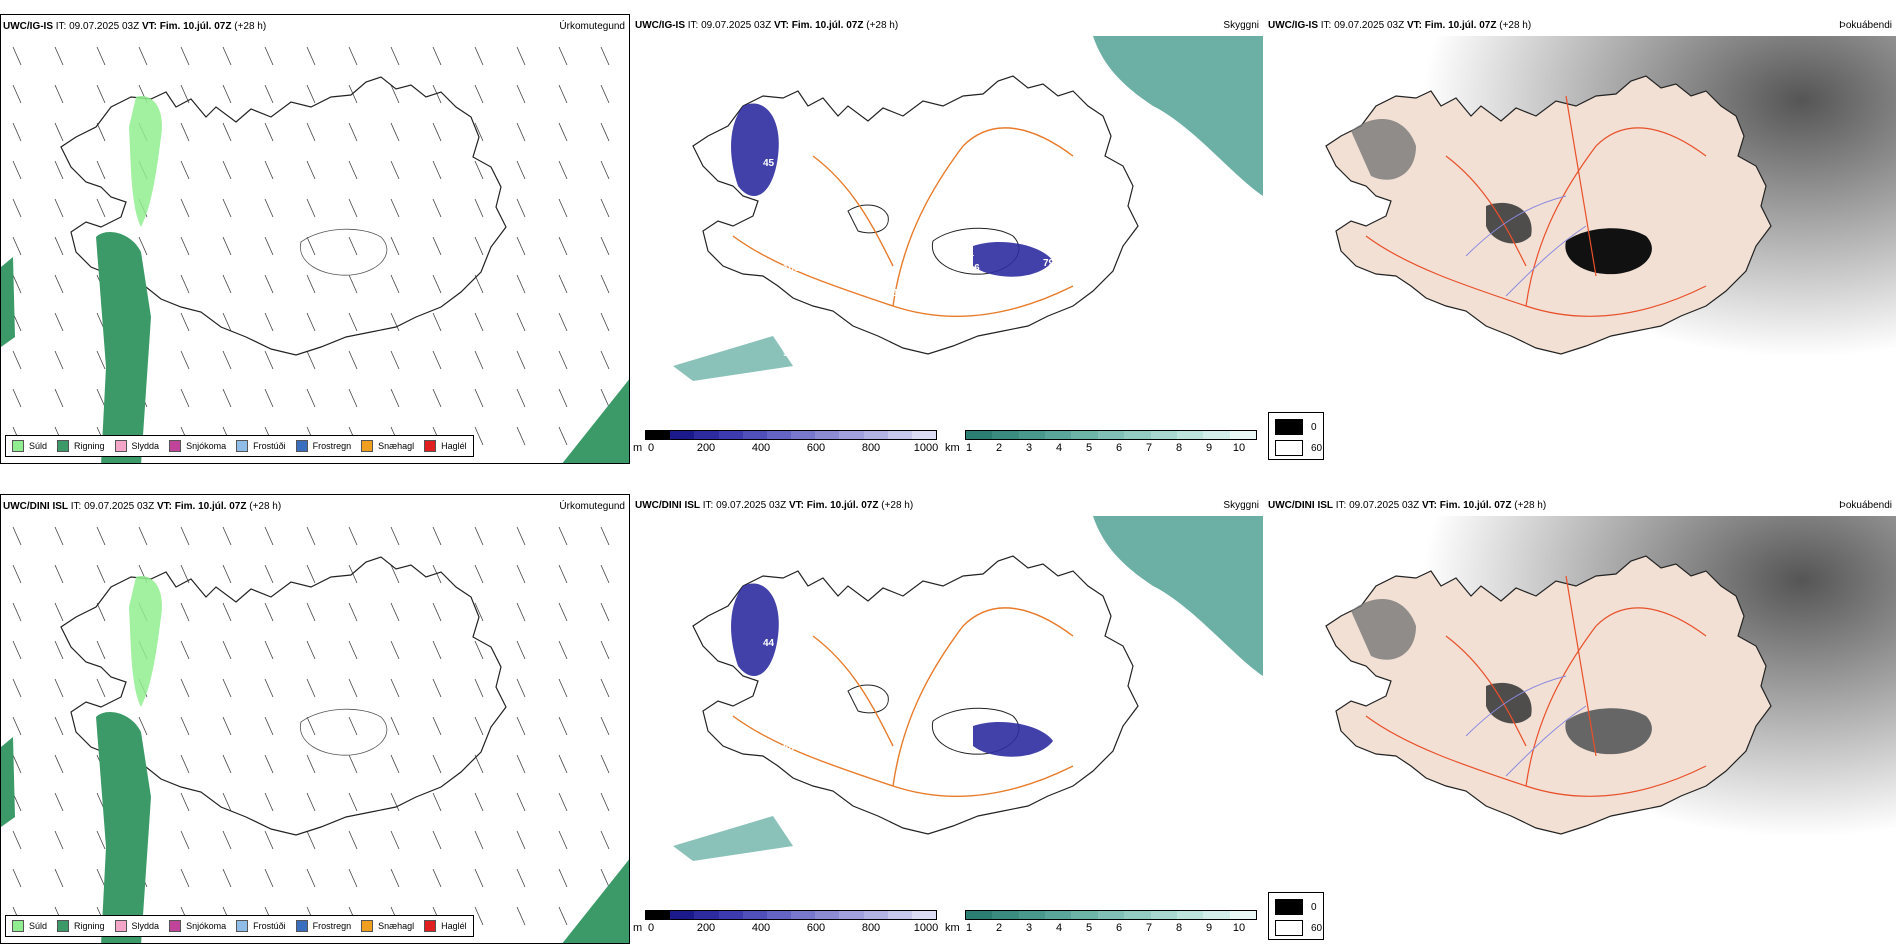 The height and width of the screenshot is (950, 1900). Describe the element at coordinates (1429, 505) in the screenshot. I see `valid-time-label: VT:` at that location.